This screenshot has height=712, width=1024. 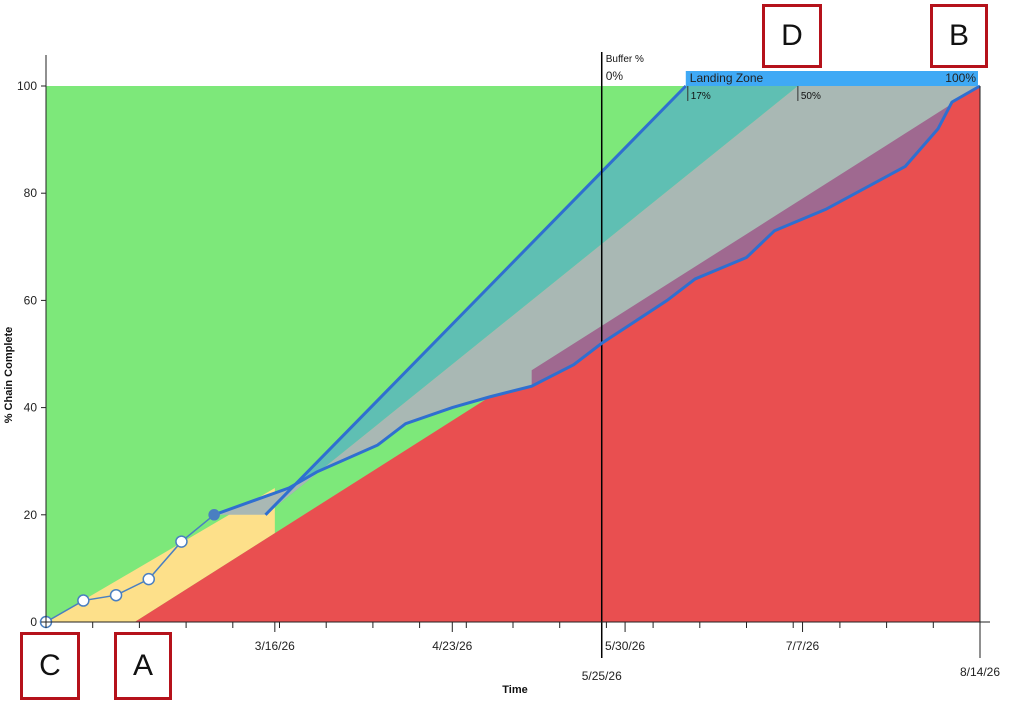 I want to click on landing-start-label: 17%, so click(x=701, y=96).